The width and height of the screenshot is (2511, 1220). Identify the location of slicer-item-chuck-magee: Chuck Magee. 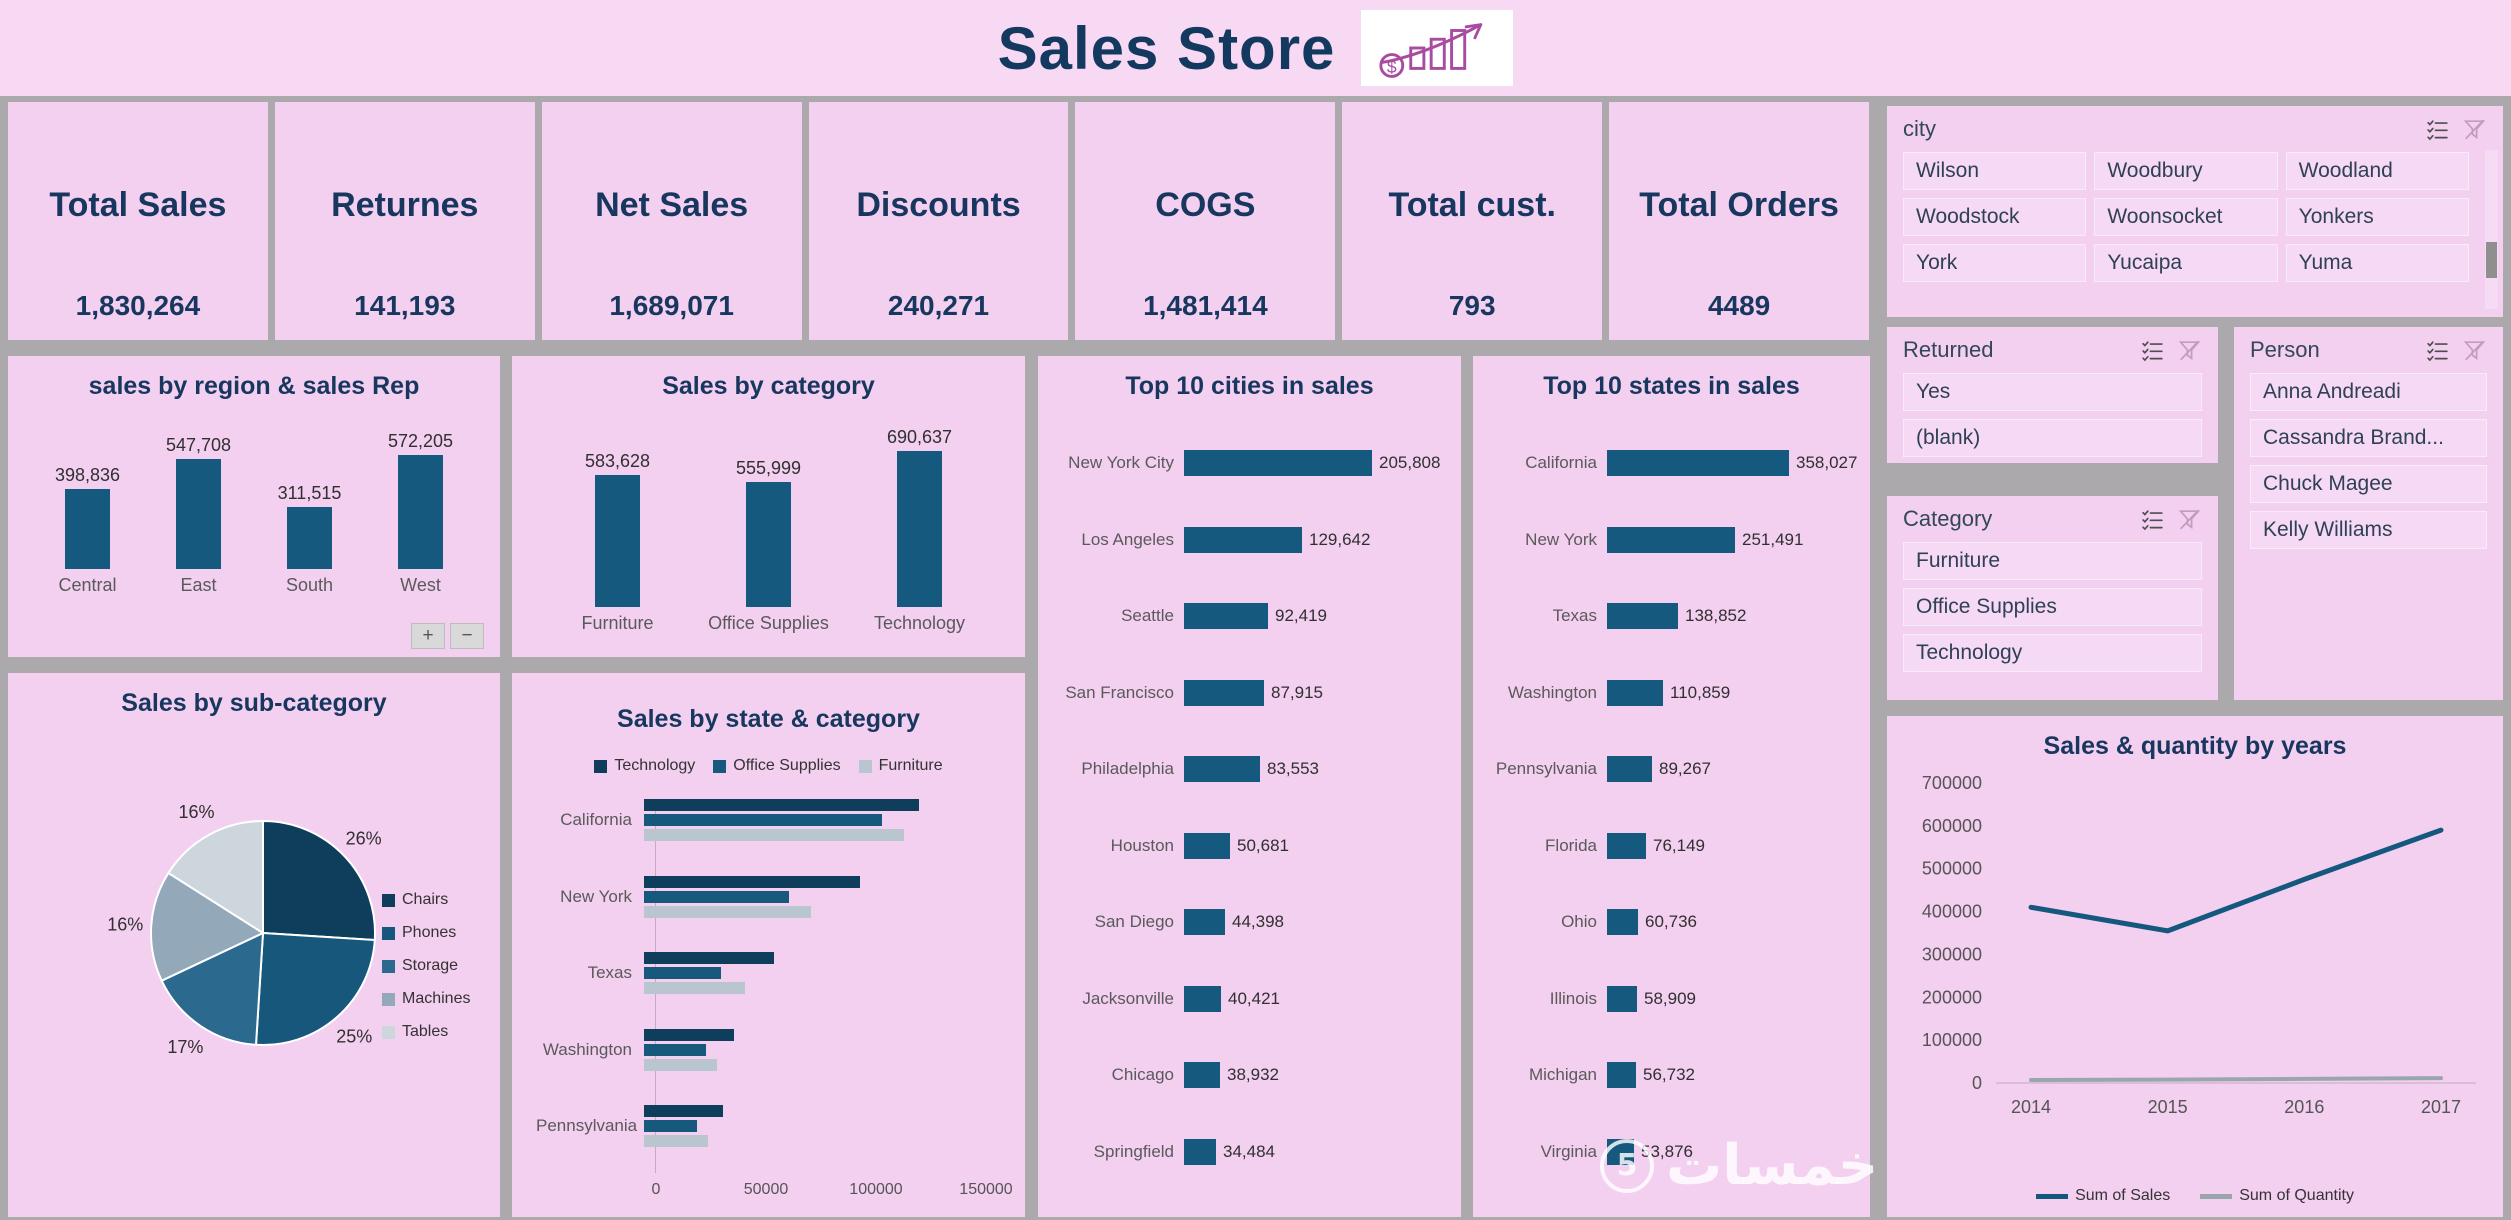
(2368, 484).